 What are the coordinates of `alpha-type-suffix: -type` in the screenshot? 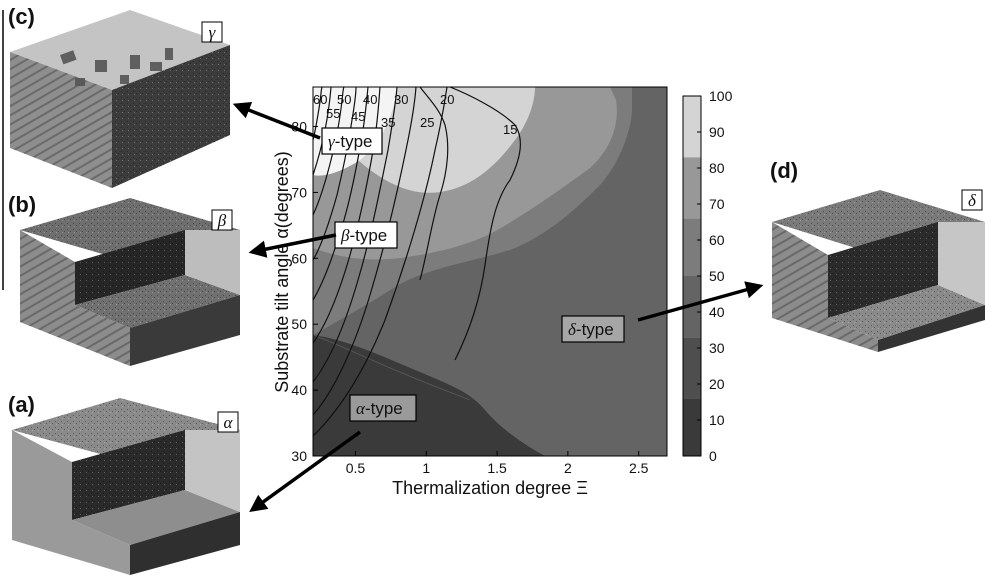 It's located at (384, 408).